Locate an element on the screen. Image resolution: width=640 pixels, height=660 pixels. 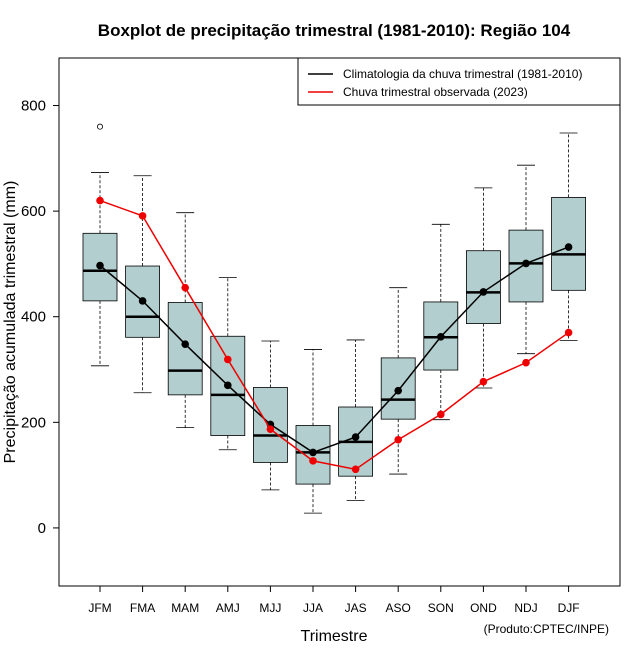
x-axis-label: Trimestre is located at coordinates (334, 636).